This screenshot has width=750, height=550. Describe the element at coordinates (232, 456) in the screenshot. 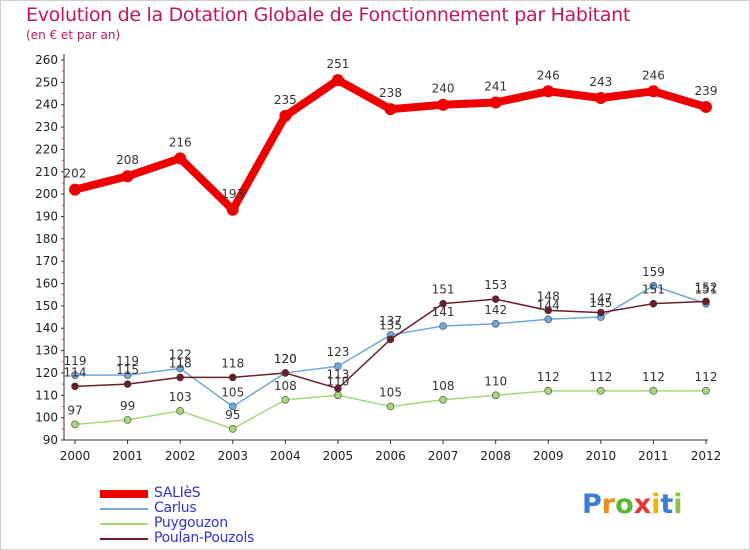

I see `x-tick-label: 2003` at that location.